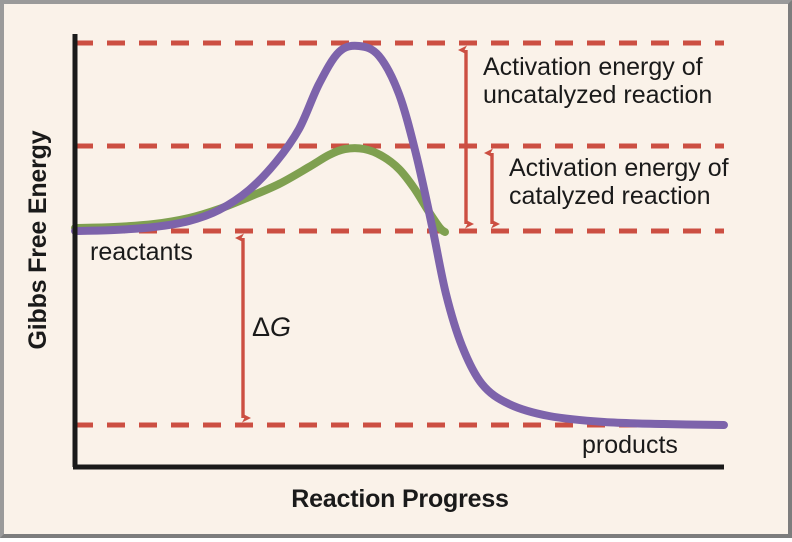  What do you see at coordinates (400, 499) in the screenshot?
I see `x-axis-title: Reaction Progress` at bounding box center [400, 499].